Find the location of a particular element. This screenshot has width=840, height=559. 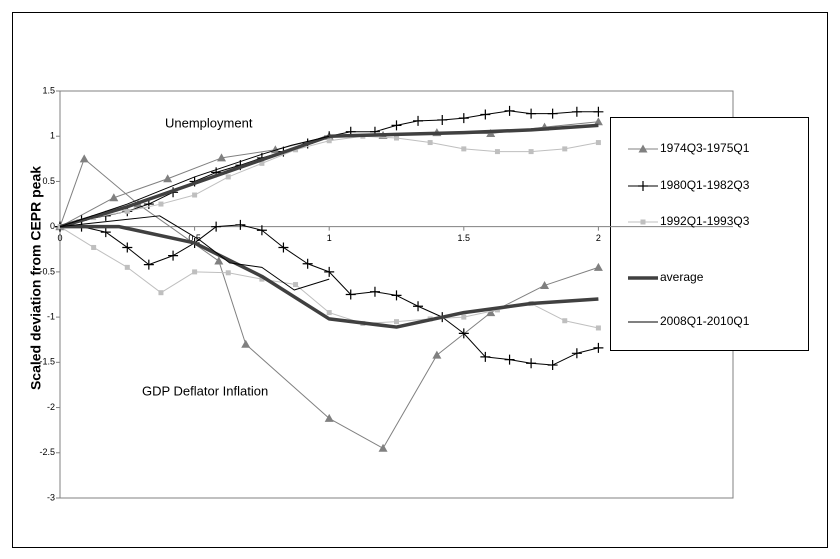

y-tick-label: 1.5 is located at coordinates (48, 90).